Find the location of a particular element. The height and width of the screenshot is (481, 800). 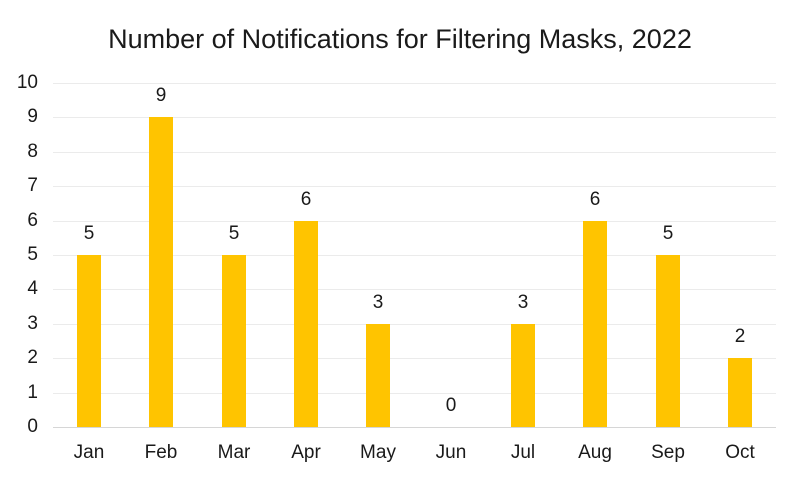

bar-value-label: 0 is located at coordinates (451, 405).